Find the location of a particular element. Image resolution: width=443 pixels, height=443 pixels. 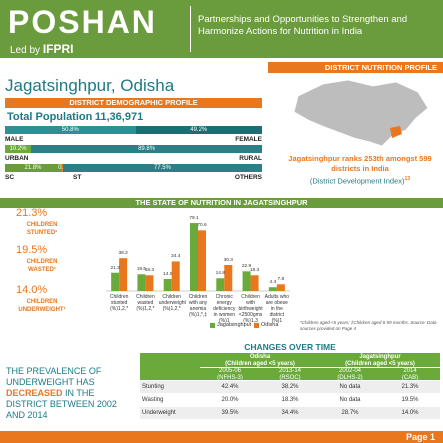

data-label: 21.3 is located at coordinates (115, 268).